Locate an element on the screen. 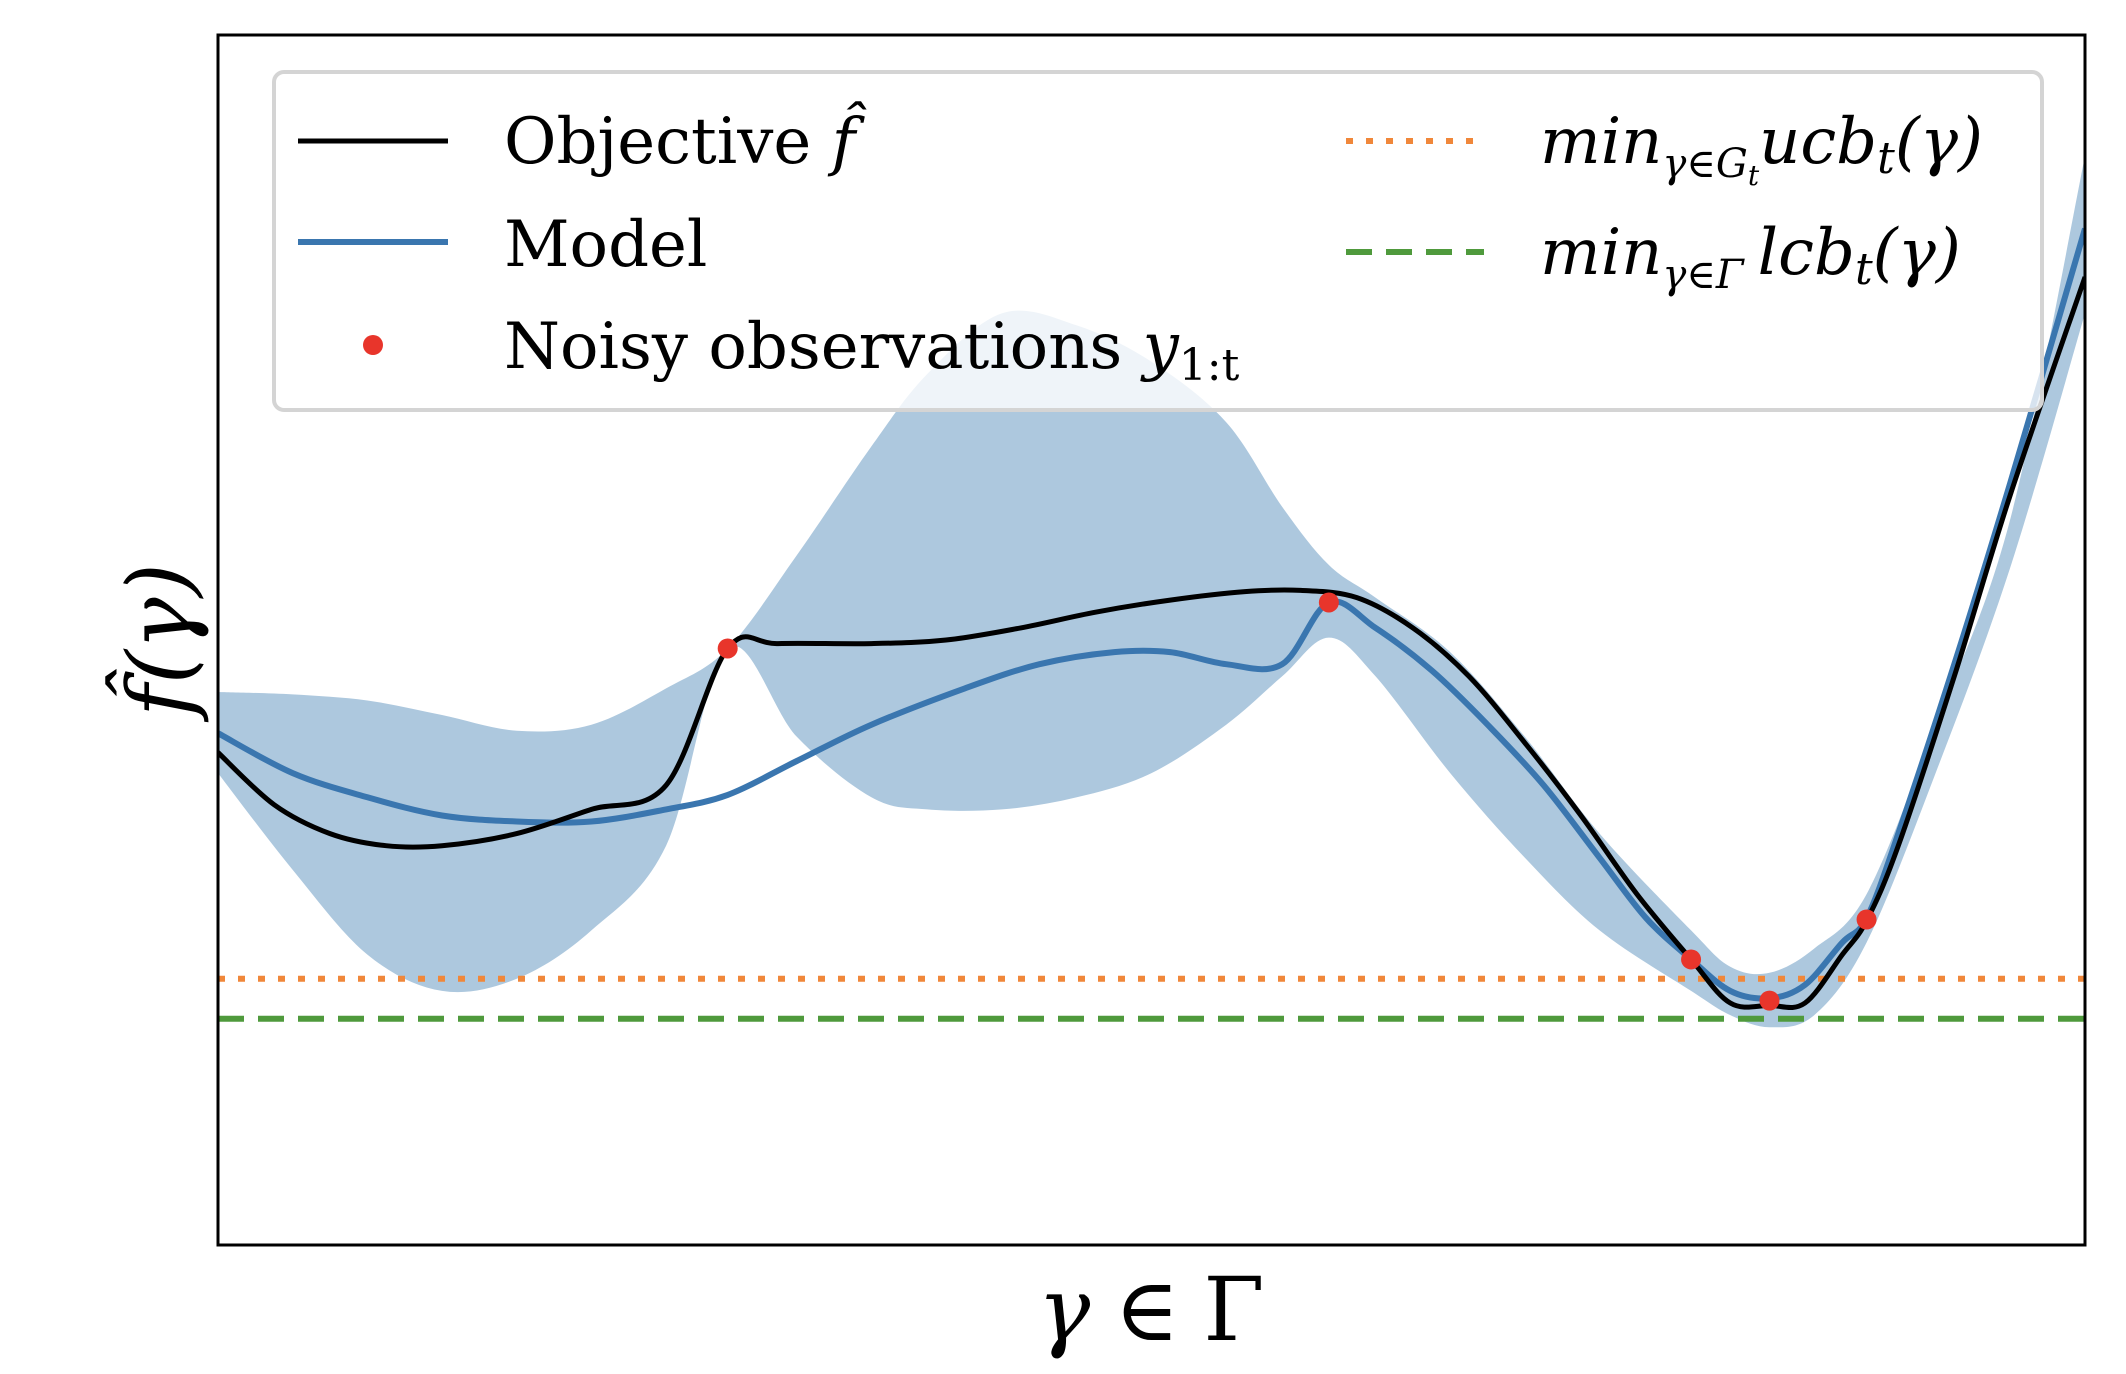  y-axis-label: f̂(γ) is located at coordinates (158, 643).